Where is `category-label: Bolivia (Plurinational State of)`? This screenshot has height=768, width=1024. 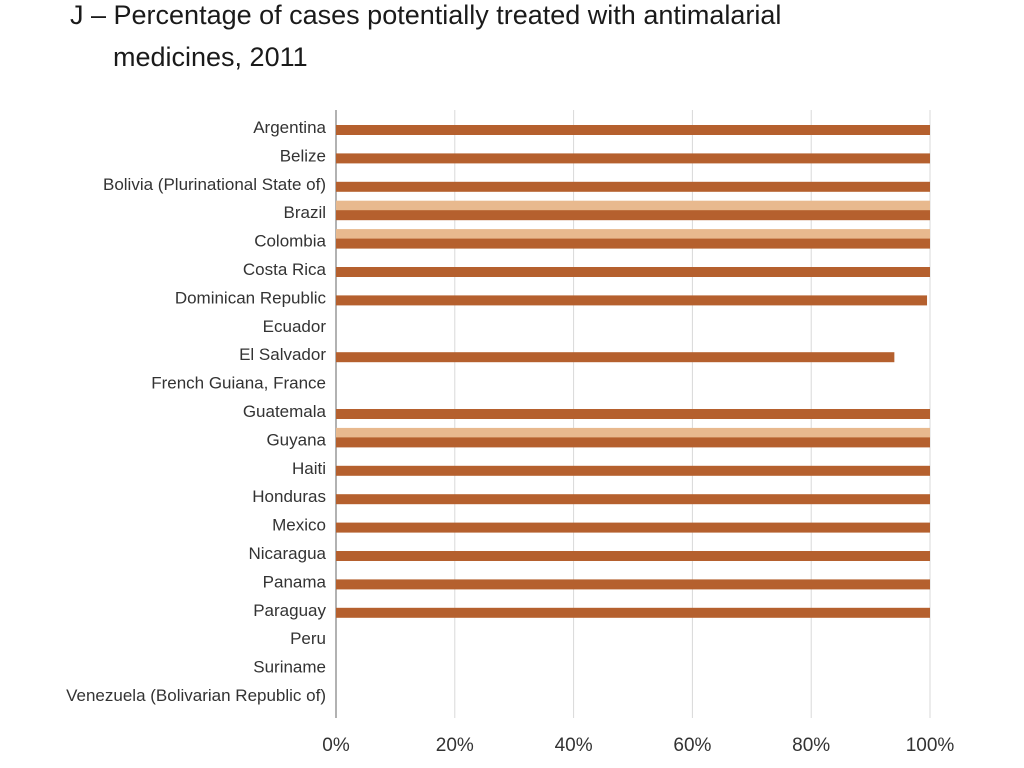 category-label: Bolivia (Plurinational State of) is located at coordinates (214, 184).